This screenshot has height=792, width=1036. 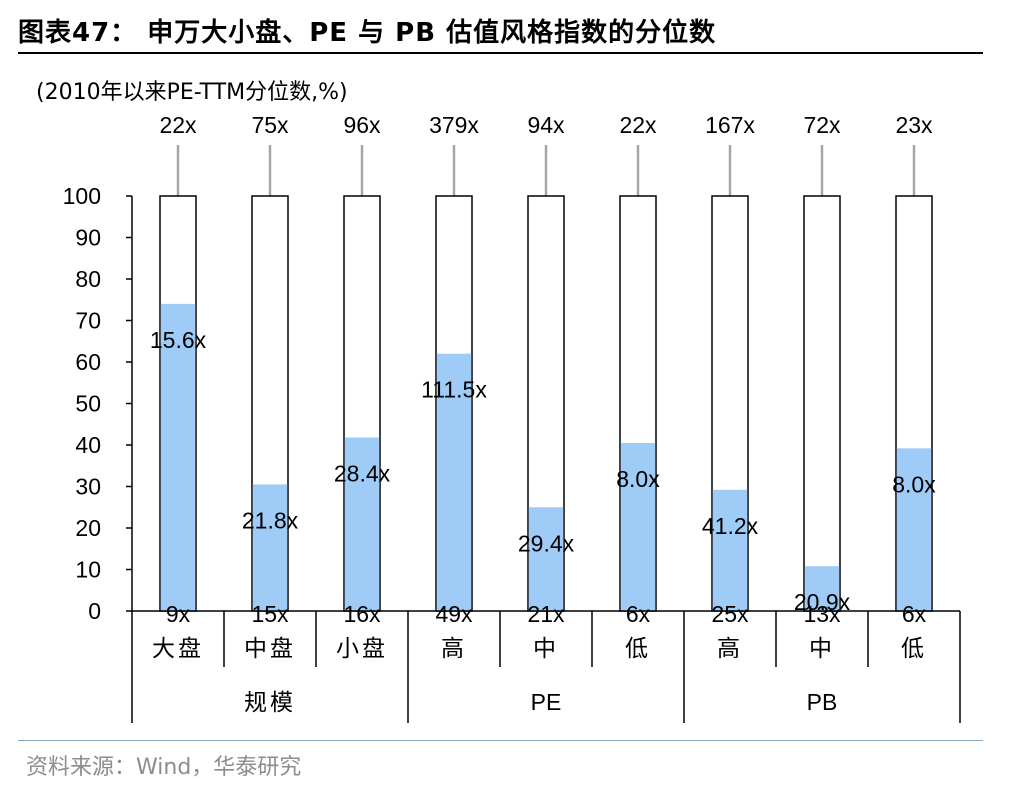 I want to click on min-label: 25x, so click(x=730, y=614).